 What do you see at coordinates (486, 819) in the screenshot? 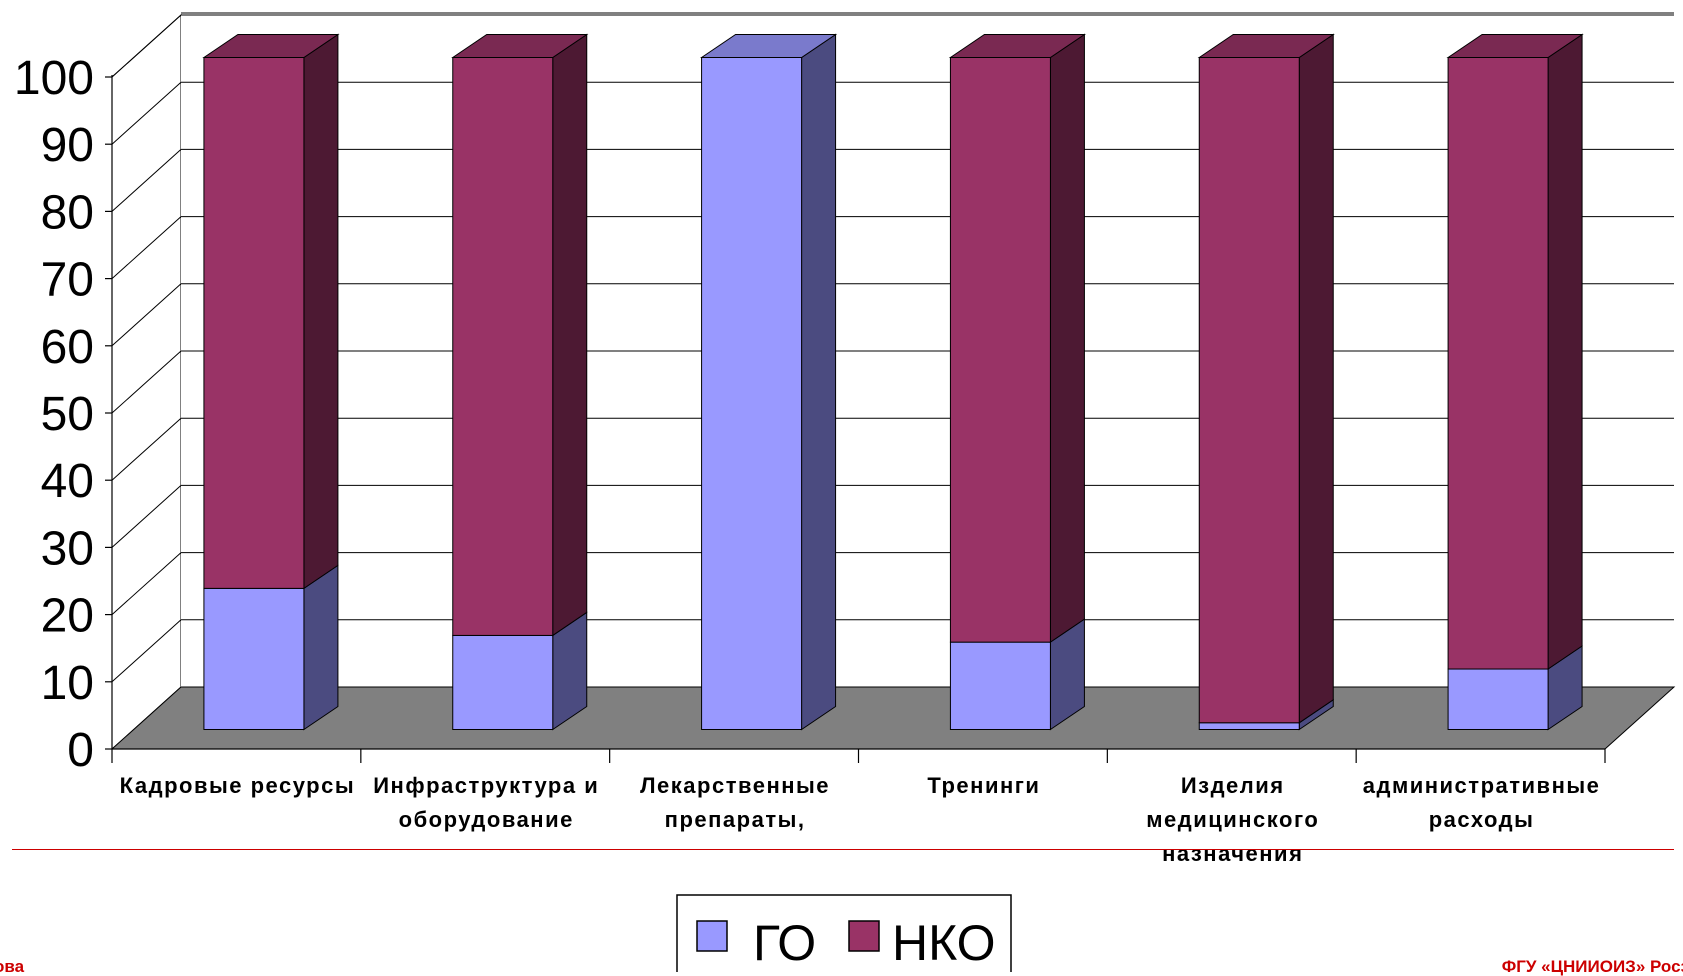
I see `x-category-label: оборудование` at bounding box center [486, 819].